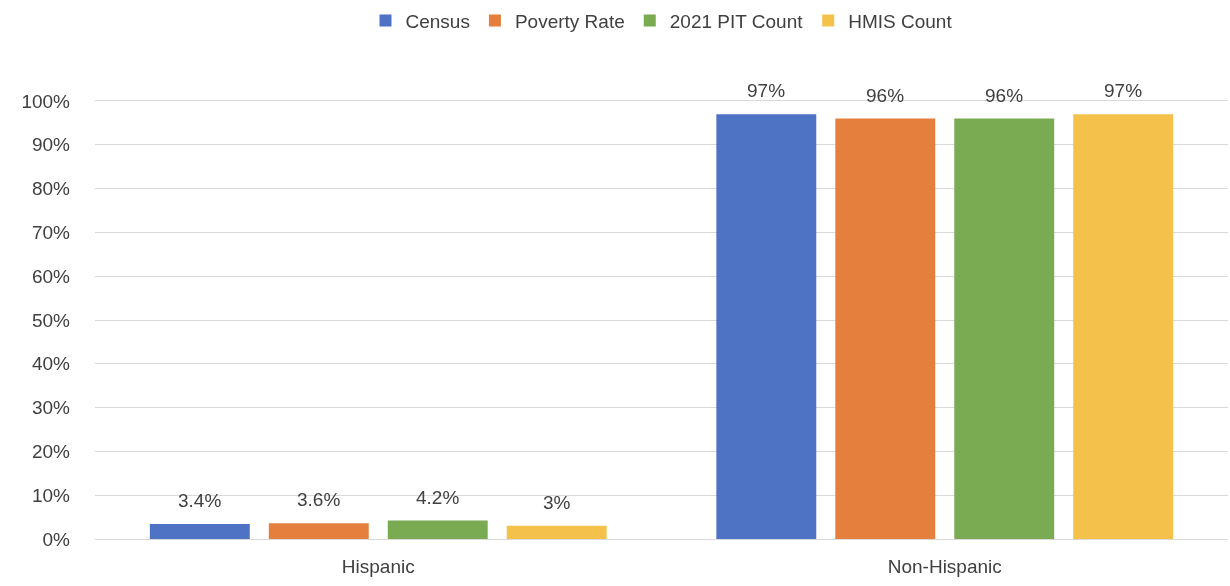 This screenshot has height=586, width=1230. What do you see at coordinates (46, 101) in the screenshot?
I see `y-tick-label: 100%` at bounding box center [46, 101].